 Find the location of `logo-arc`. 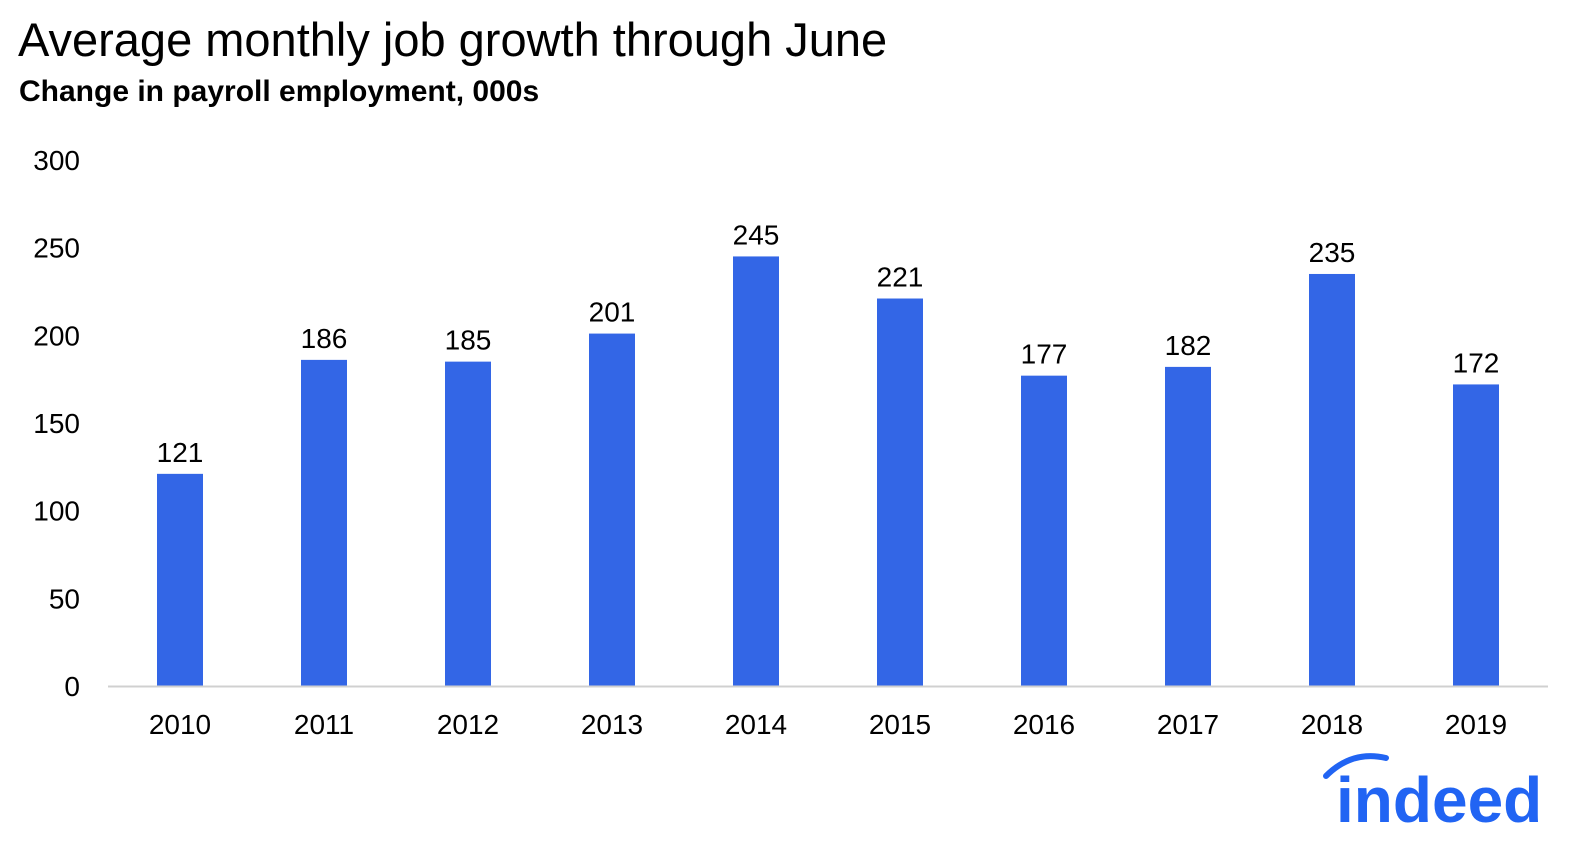

logo-arc is located at coordinates (1356, 766).